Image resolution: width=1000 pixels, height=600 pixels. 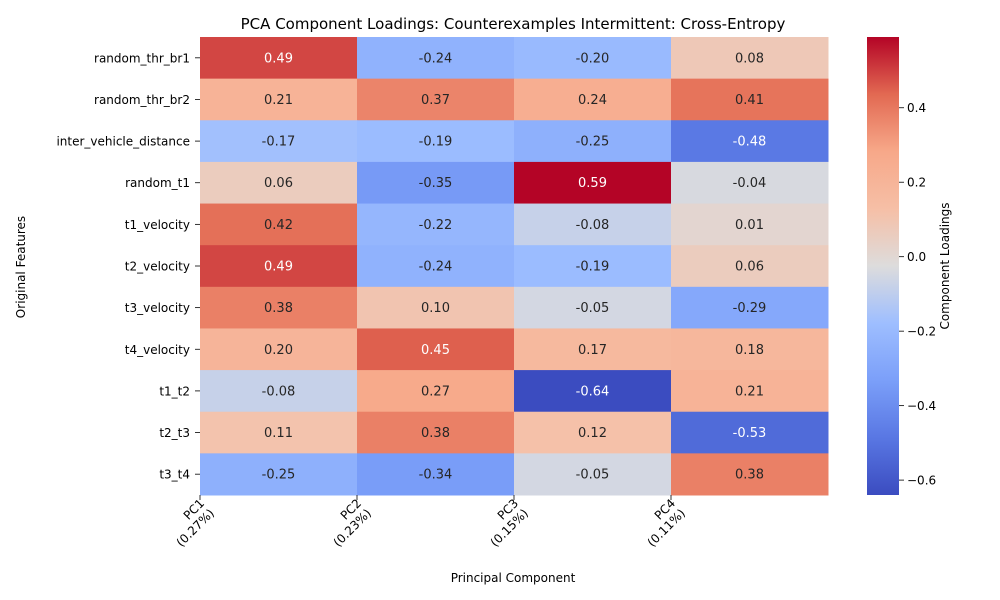 What do you see at coordinates (593, 224) in the screenshot?
I see `heatmap-cell-r4-c2` at bounding box center [593, 224].